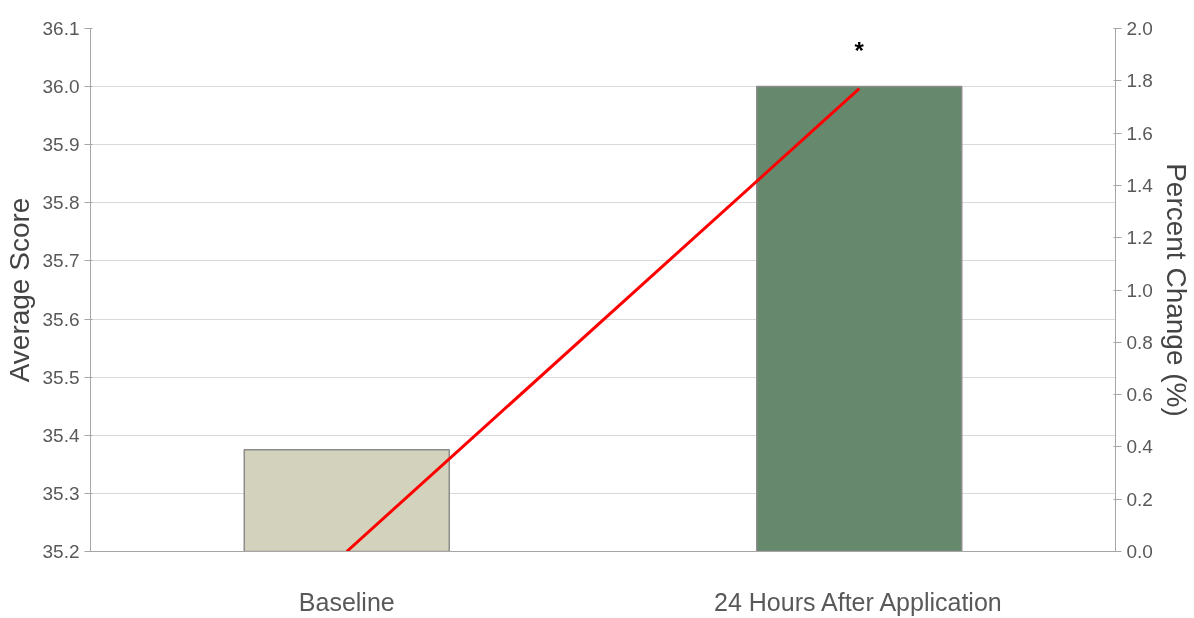  What do you see at coordinates (1139, 290) in the screenshot?
I see `y2-tick-label: 1.0` at bounding box center [1139, 290].